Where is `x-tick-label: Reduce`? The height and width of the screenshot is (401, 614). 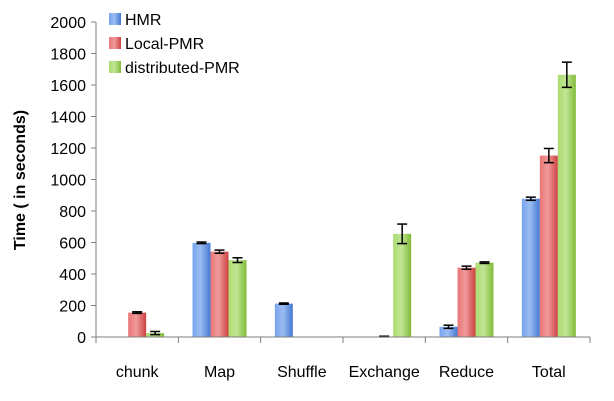 x-tick-label: Reduce is located at coordinates (466, 372).